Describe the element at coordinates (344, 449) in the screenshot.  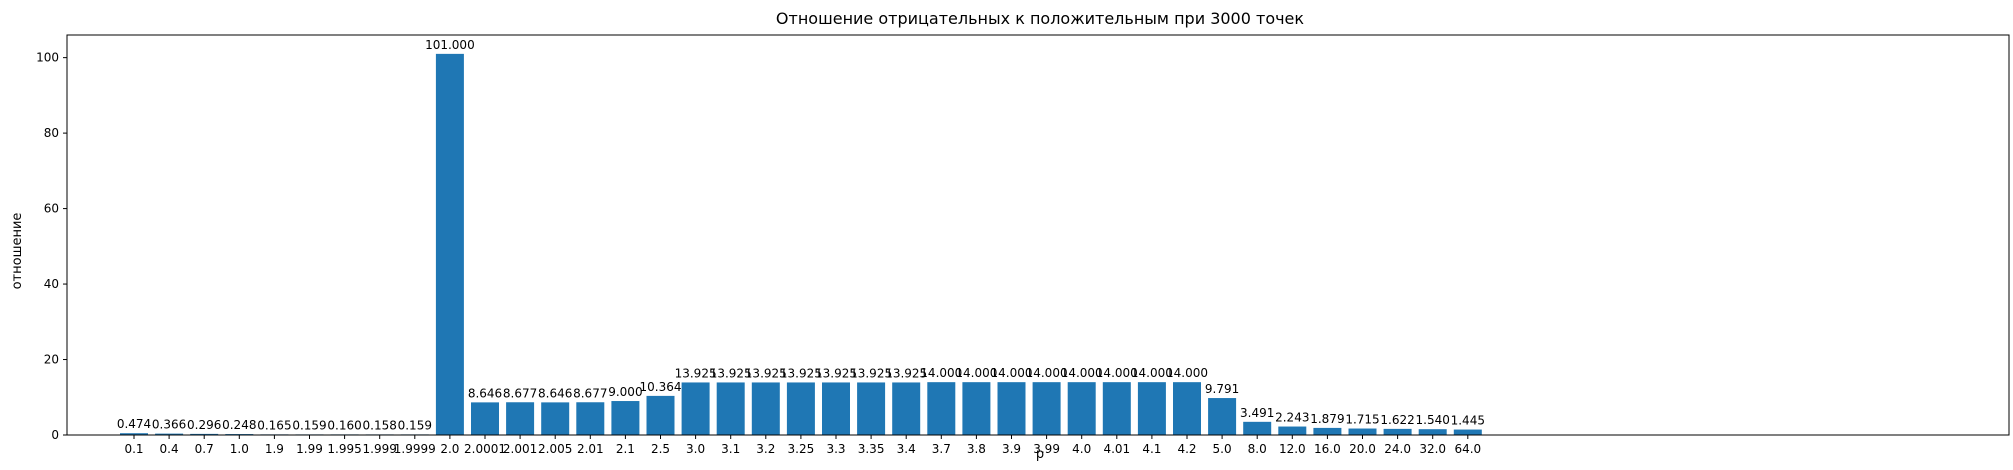
I see `x-tick-label: 1.995` at that location.